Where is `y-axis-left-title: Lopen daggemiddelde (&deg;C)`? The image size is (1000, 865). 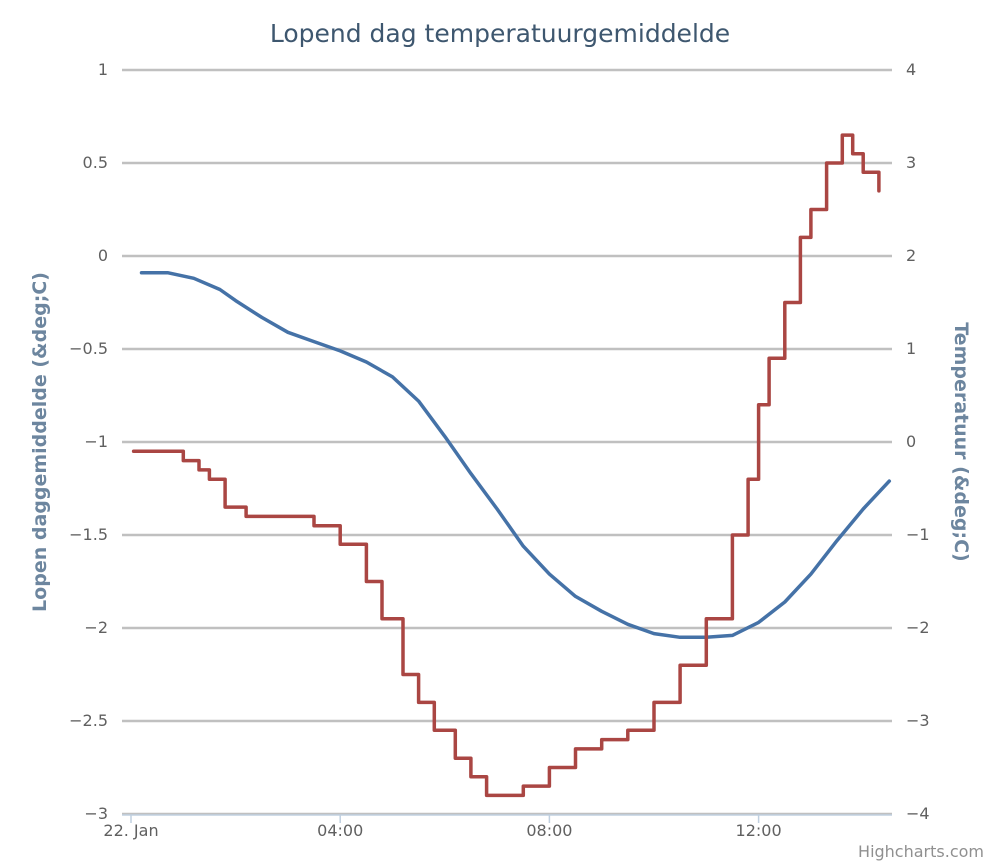 y-axis-left-title: Lopen daggemiddelde (&deg;C) is located at coordinates (40, 442).